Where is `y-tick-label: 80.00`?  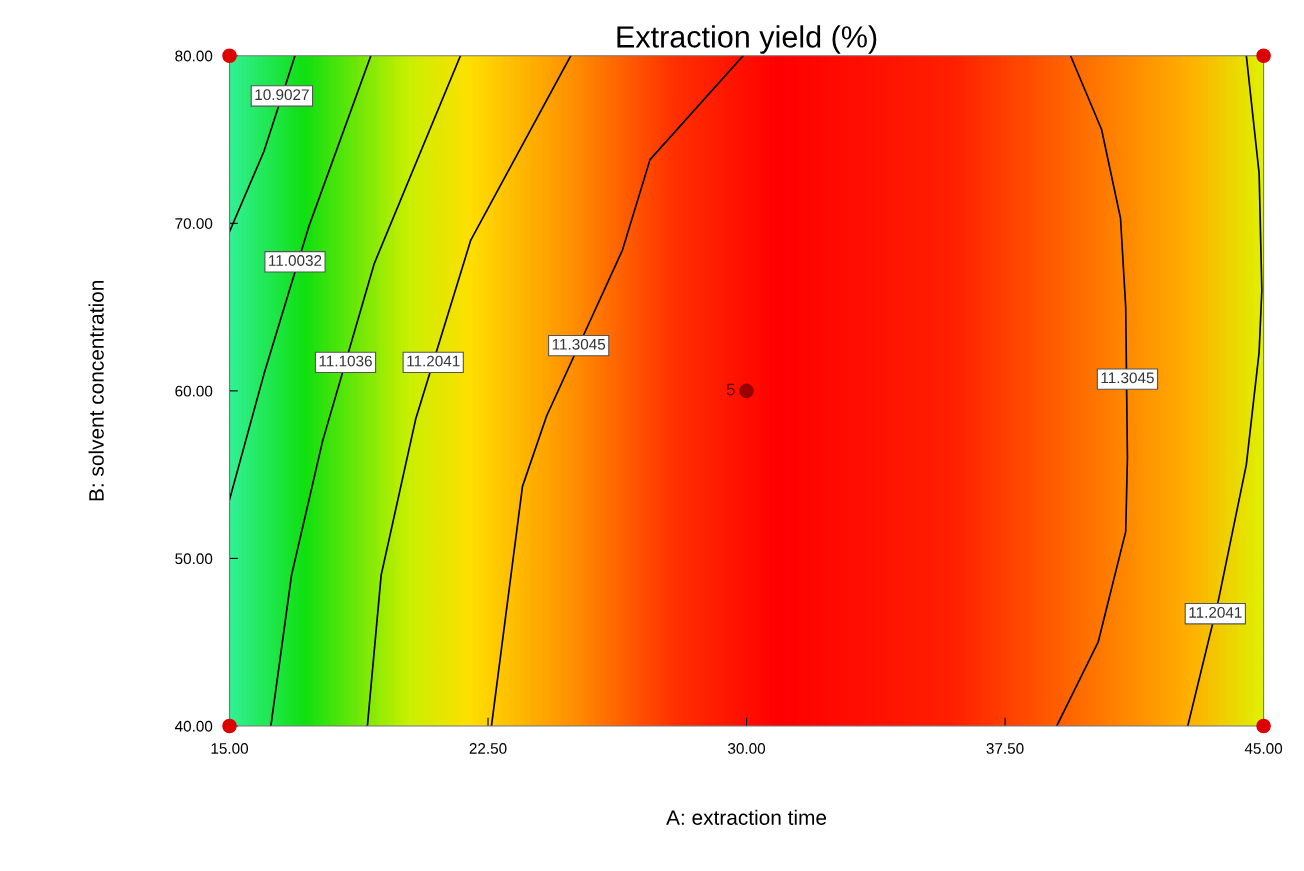 y-tick-label: 80.00 is located at coordinates (194, 56).